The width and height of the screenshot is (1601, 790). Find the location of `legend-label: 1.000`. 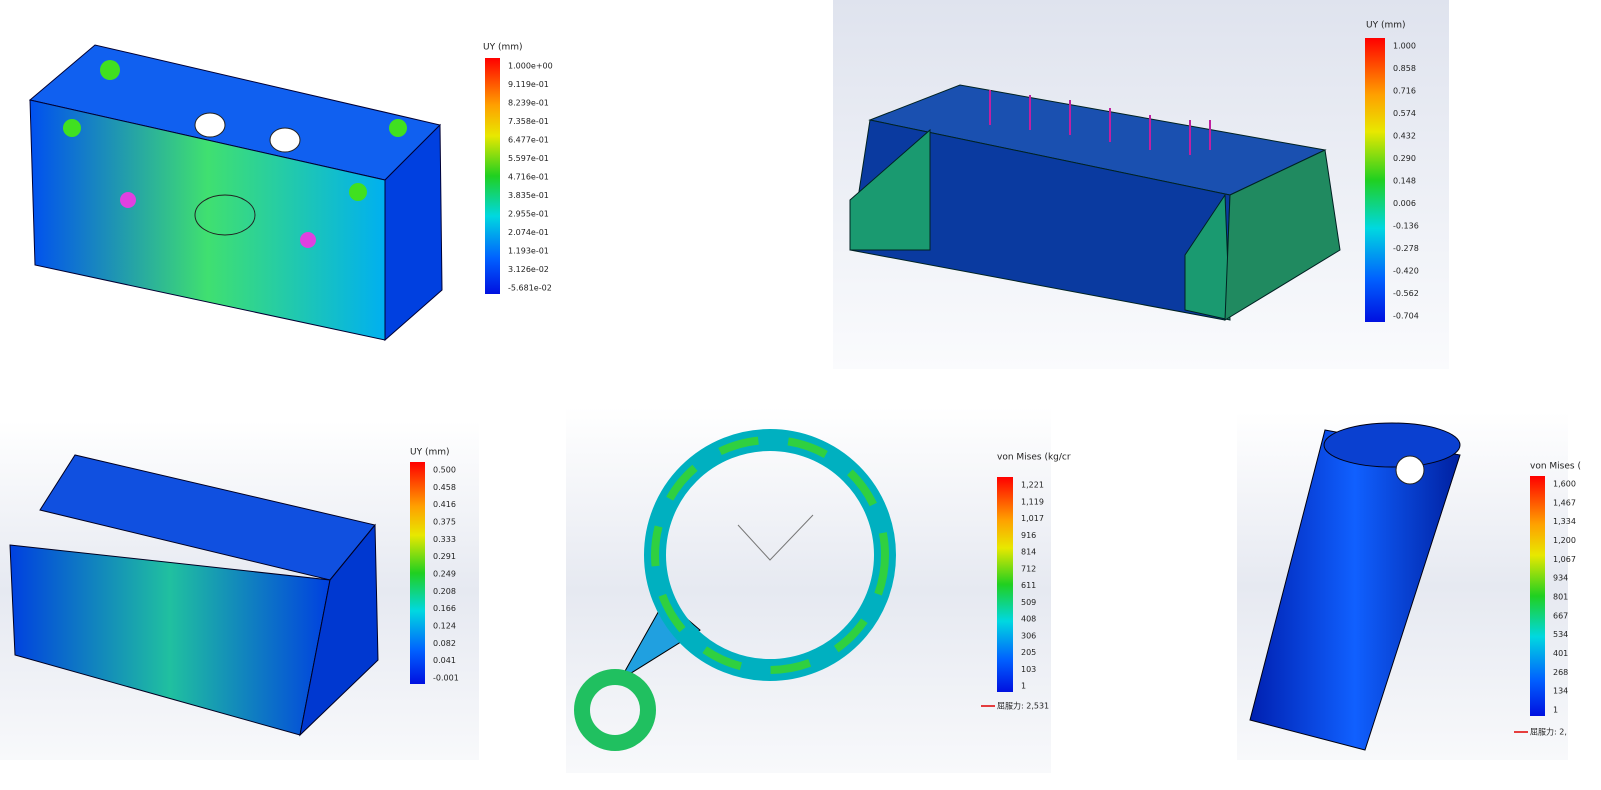

legend-label: 1.000 is located at coordinates (1404, 46).